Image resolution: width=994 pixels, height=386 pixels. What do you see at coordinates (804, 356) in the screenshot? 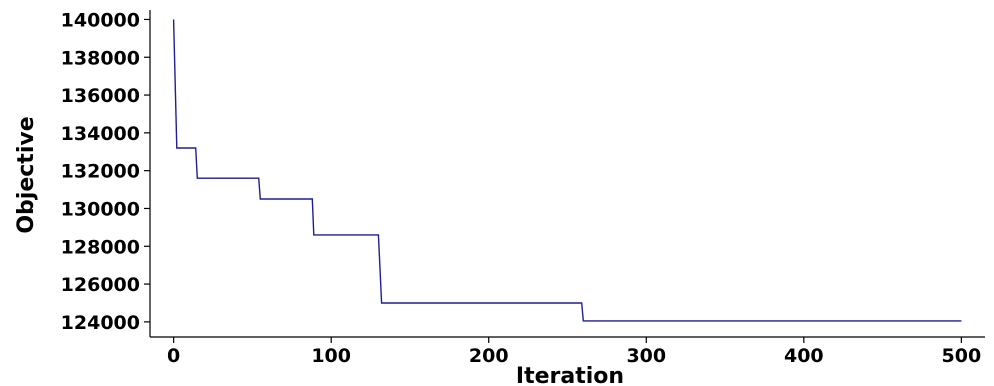
I see `x-tick-label: 400` at bounding box center [804, 356].